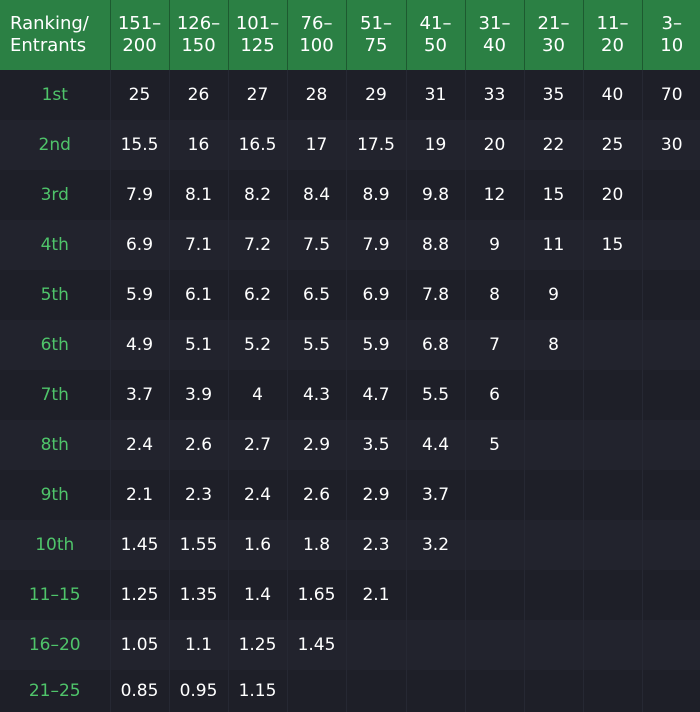 This screenshot has height=712, width=700. I want to click on prize-cell: 1.55, so click(199, 545).